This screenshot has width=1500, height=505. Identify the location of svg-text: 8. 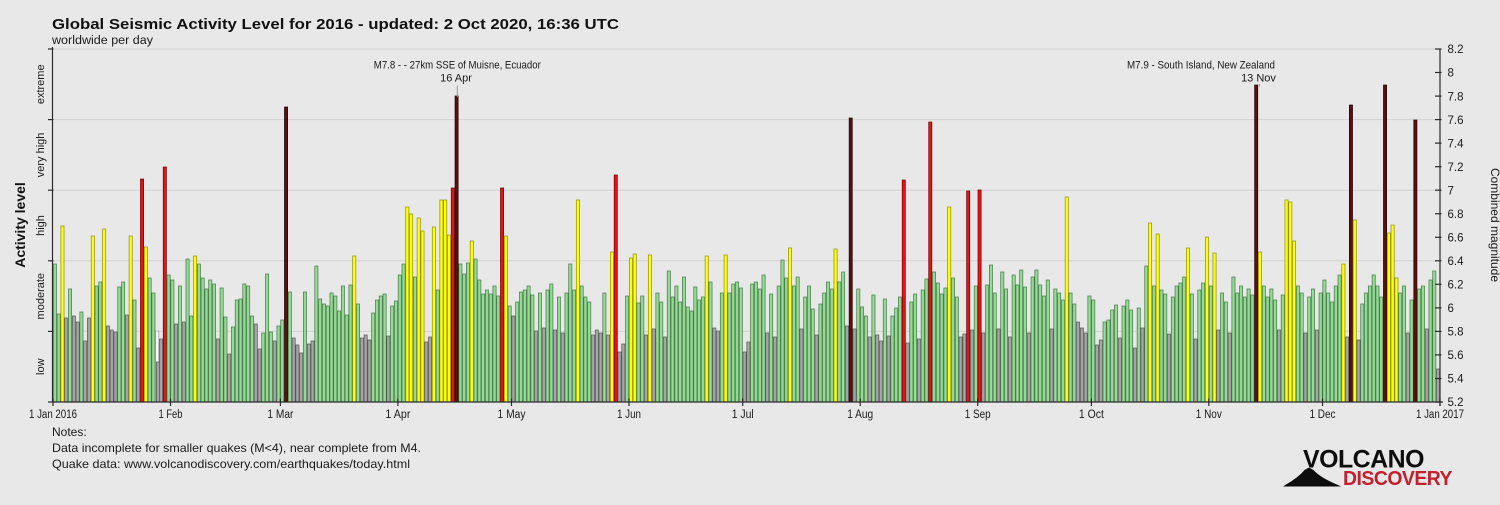
(1451, 74).